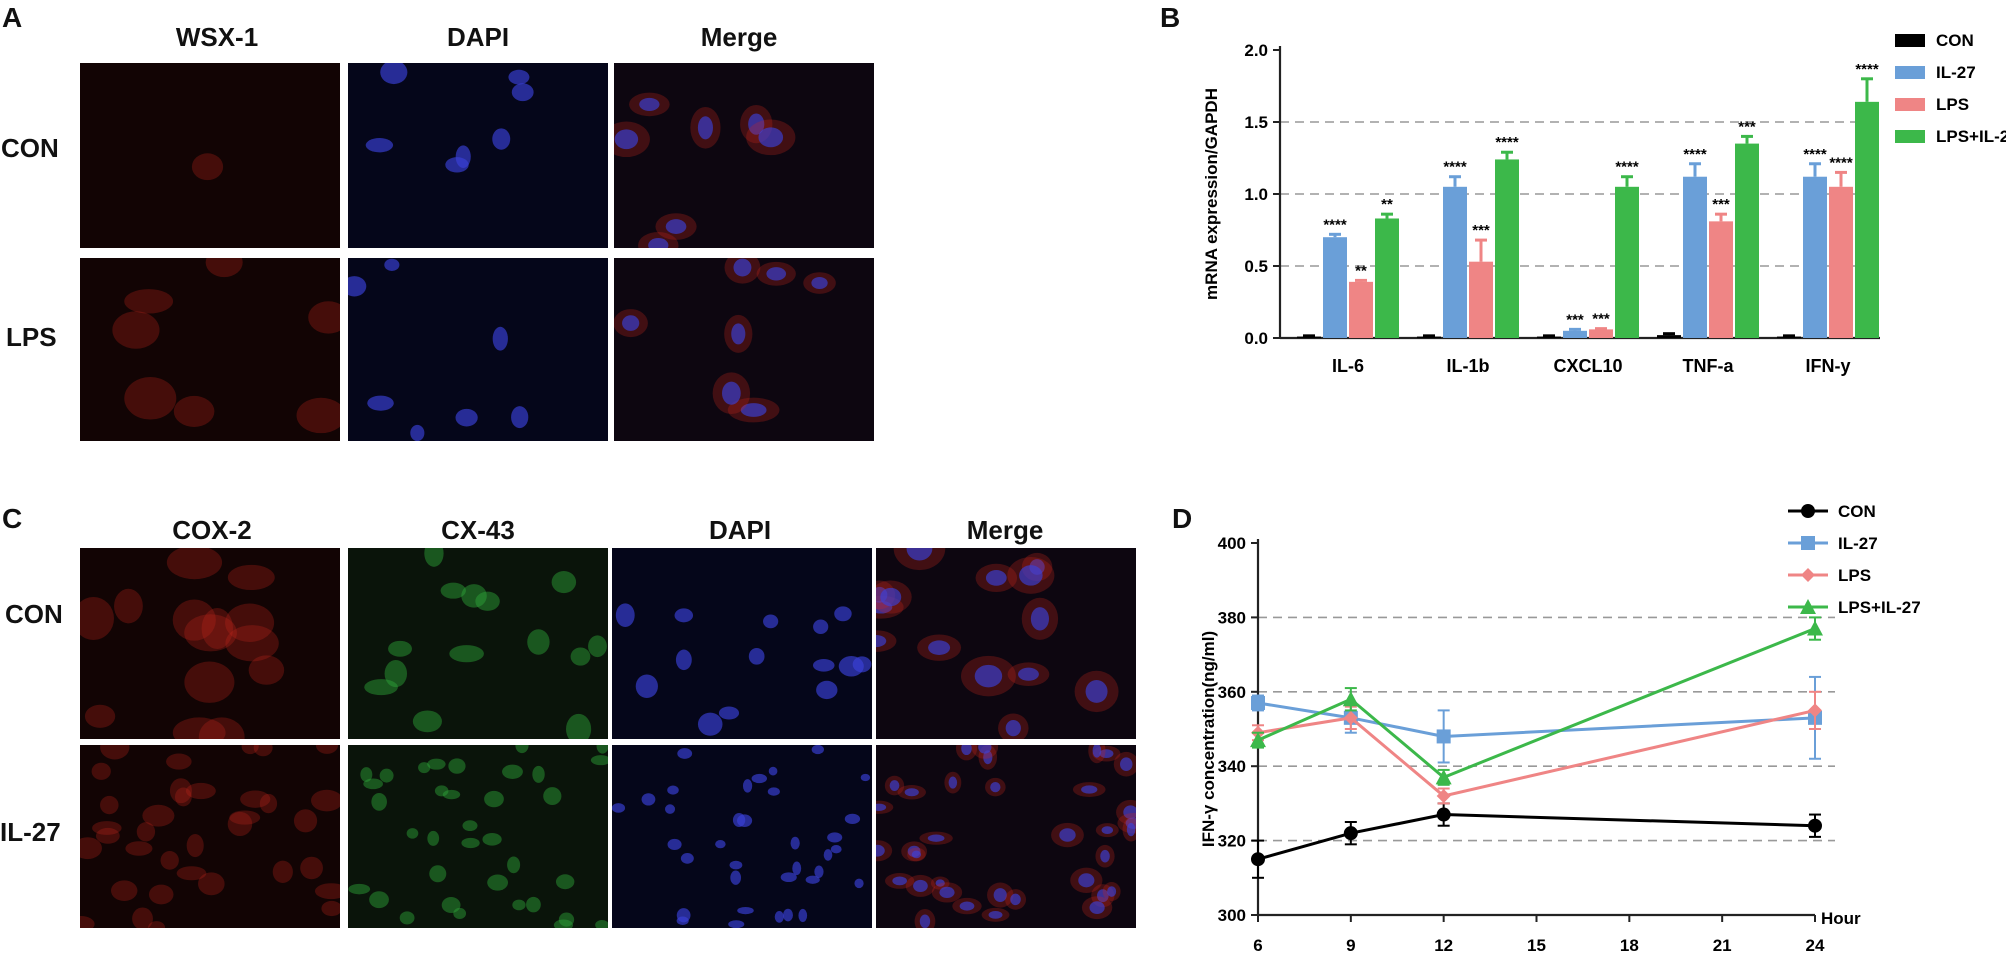  What do you see at coordinates (1536, 945) in the screenshot?
I see `x-tick-label: 15` at bounding box center [1536, 945].